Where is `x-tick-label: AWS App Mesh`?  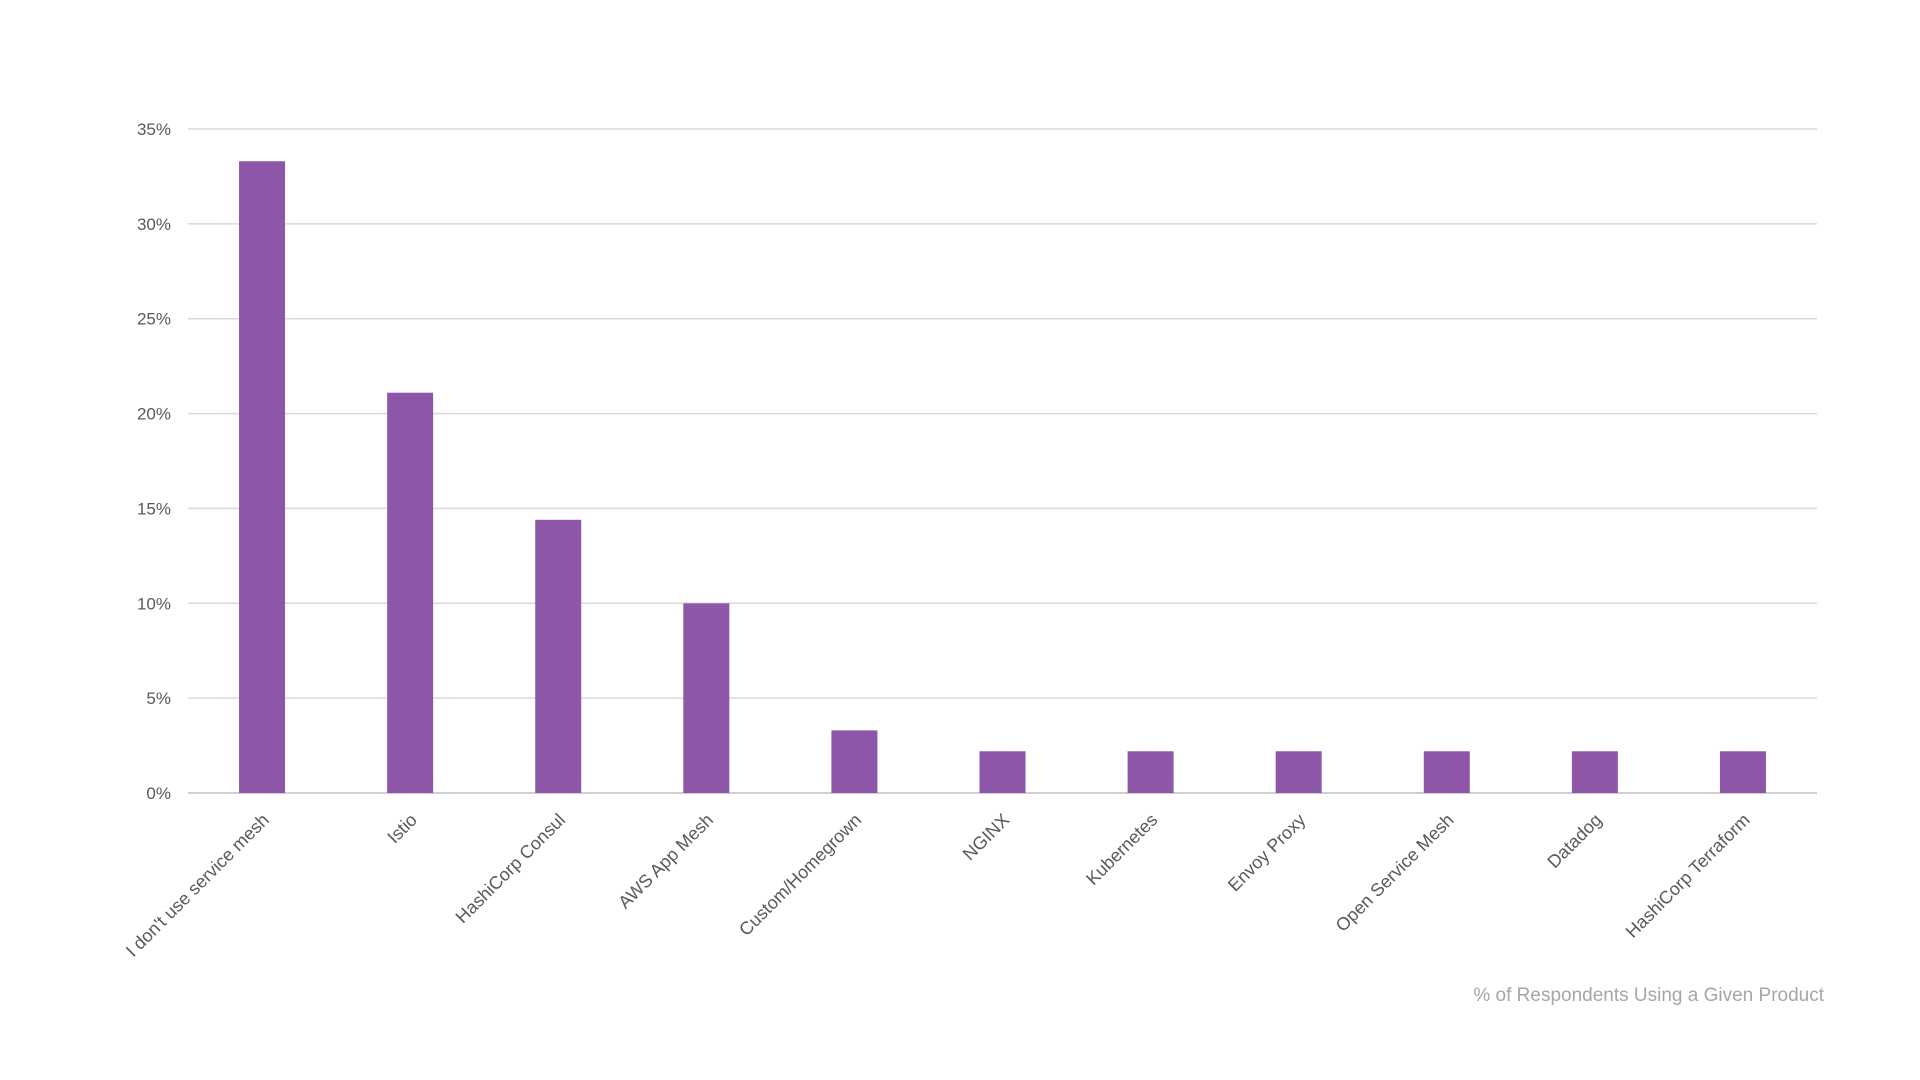
x-tick-label: AWS App Mesh is located at coordinates (665, 861).